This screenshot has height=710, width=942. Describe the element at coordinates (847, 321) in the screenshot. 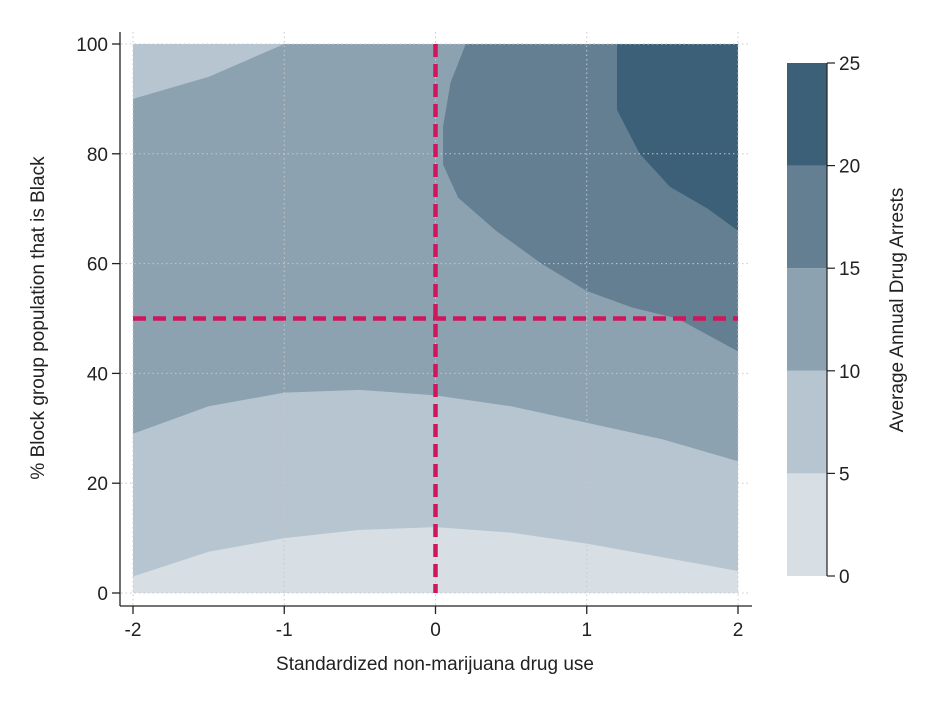

I see `colorbar: Average Annual Drug Arrests 0 5 10 15 20 25` at that location.